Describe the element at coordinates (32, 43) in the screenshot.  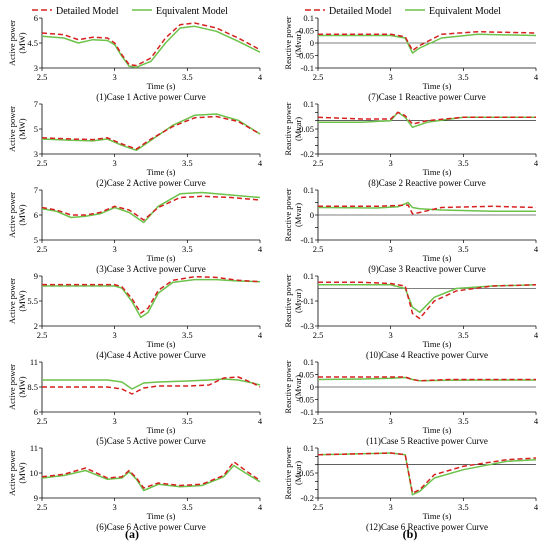
I see `y-tick-label: 4.5` at that location.